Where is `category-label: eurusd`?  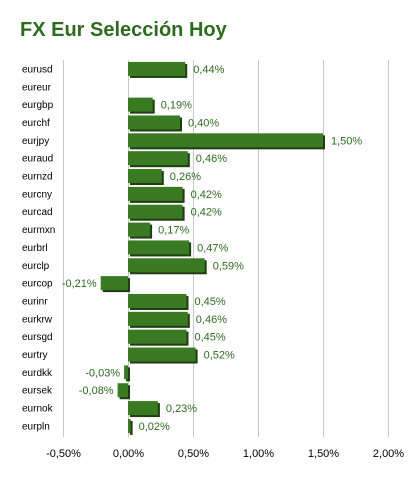
category-label: eurusd is located at coordinates (37, 69).